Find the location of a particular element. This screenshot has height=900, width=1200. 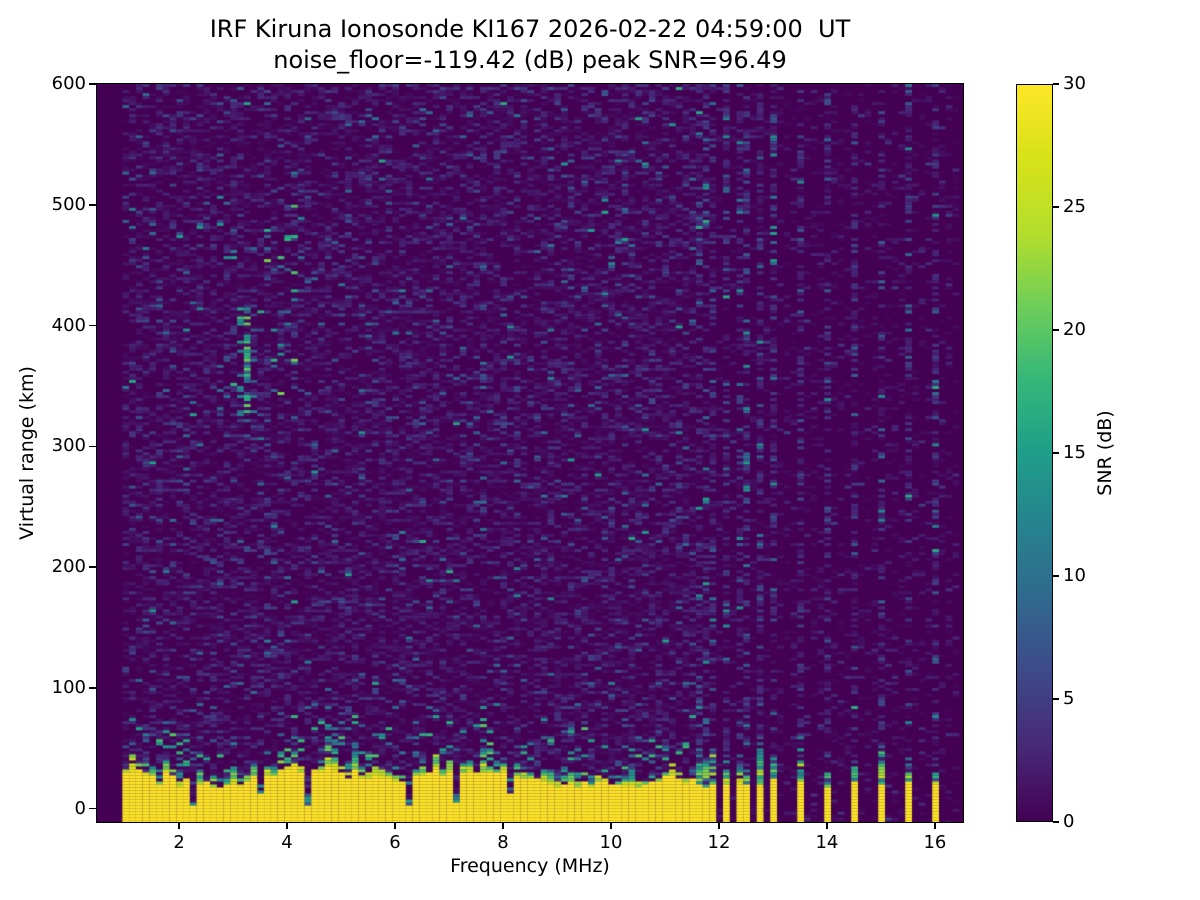

y-tick-label: 600 is located at coordinates (68, 83).